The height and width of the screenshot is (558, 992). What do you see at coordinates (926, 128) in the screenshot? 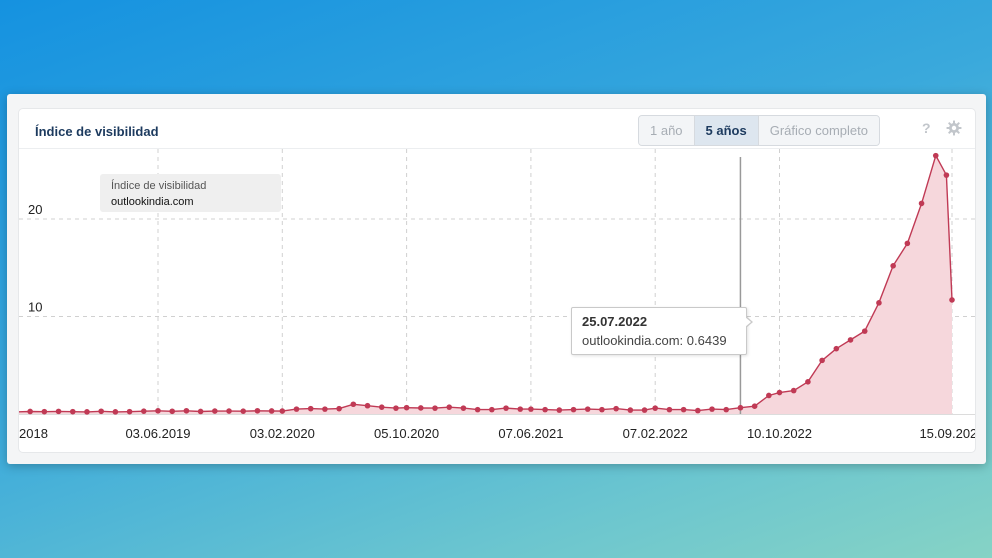
I see `help-icon: ?` at bounding box center [926, 128].